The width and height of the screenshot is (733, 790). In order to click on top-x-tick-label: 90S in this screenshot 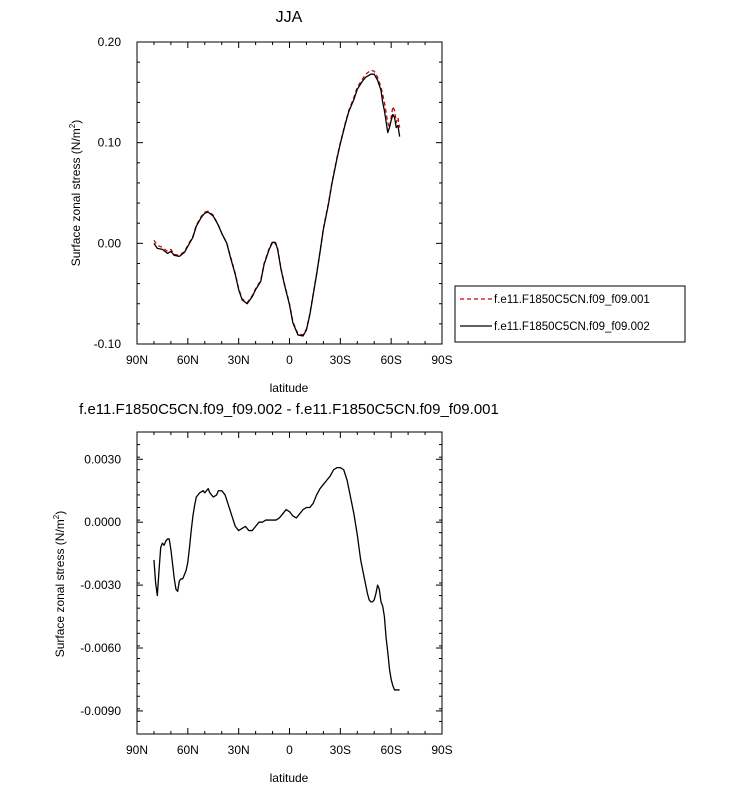, I will do `click(441, 360)`.